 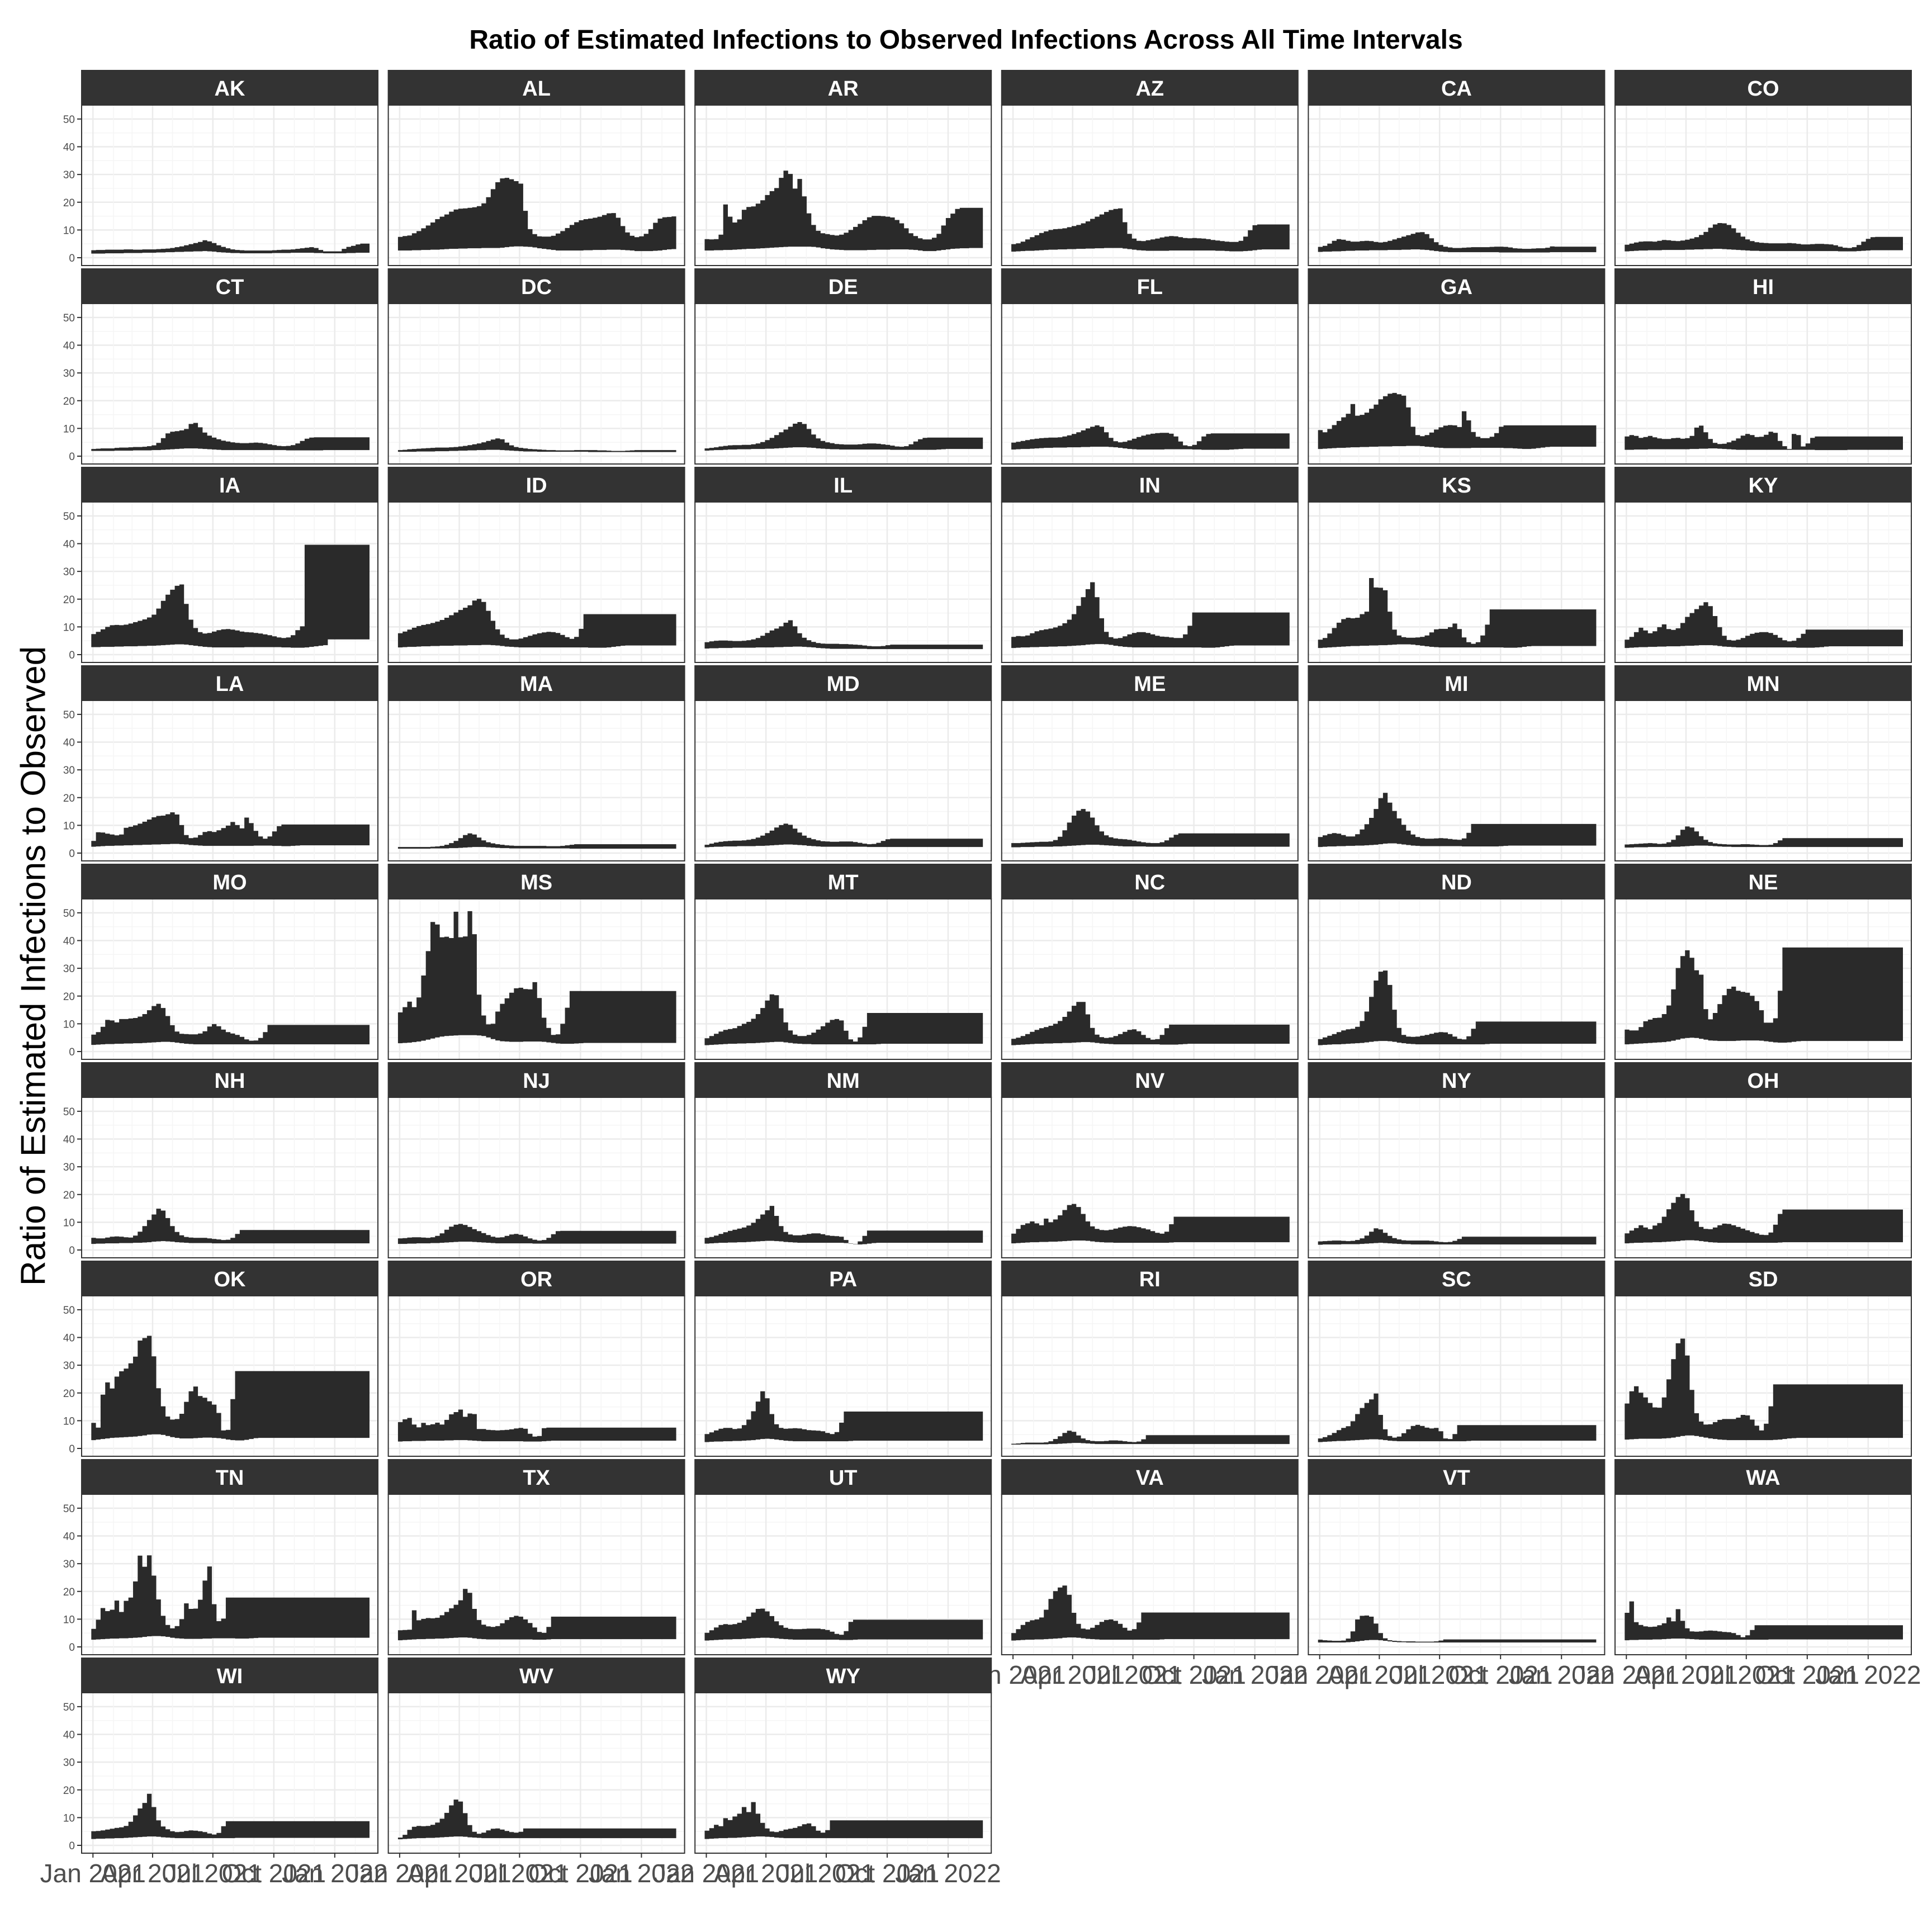 What do you see at coordinates (843, 1359) in the screenshot?
I see `panel-pa: PA` at bounding box center [843, 1359].